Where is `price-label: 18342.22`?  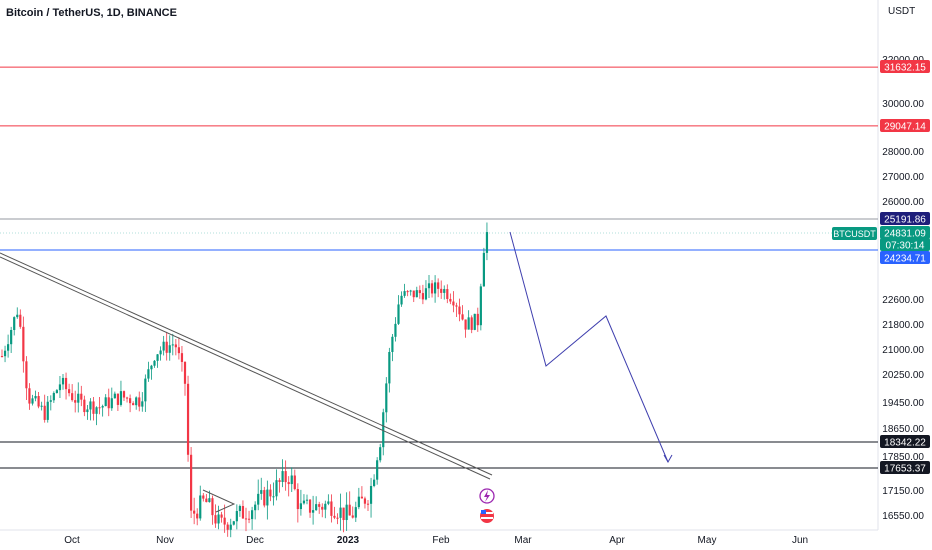
price-label: 18342.22 is located at coordinates (905, 443).